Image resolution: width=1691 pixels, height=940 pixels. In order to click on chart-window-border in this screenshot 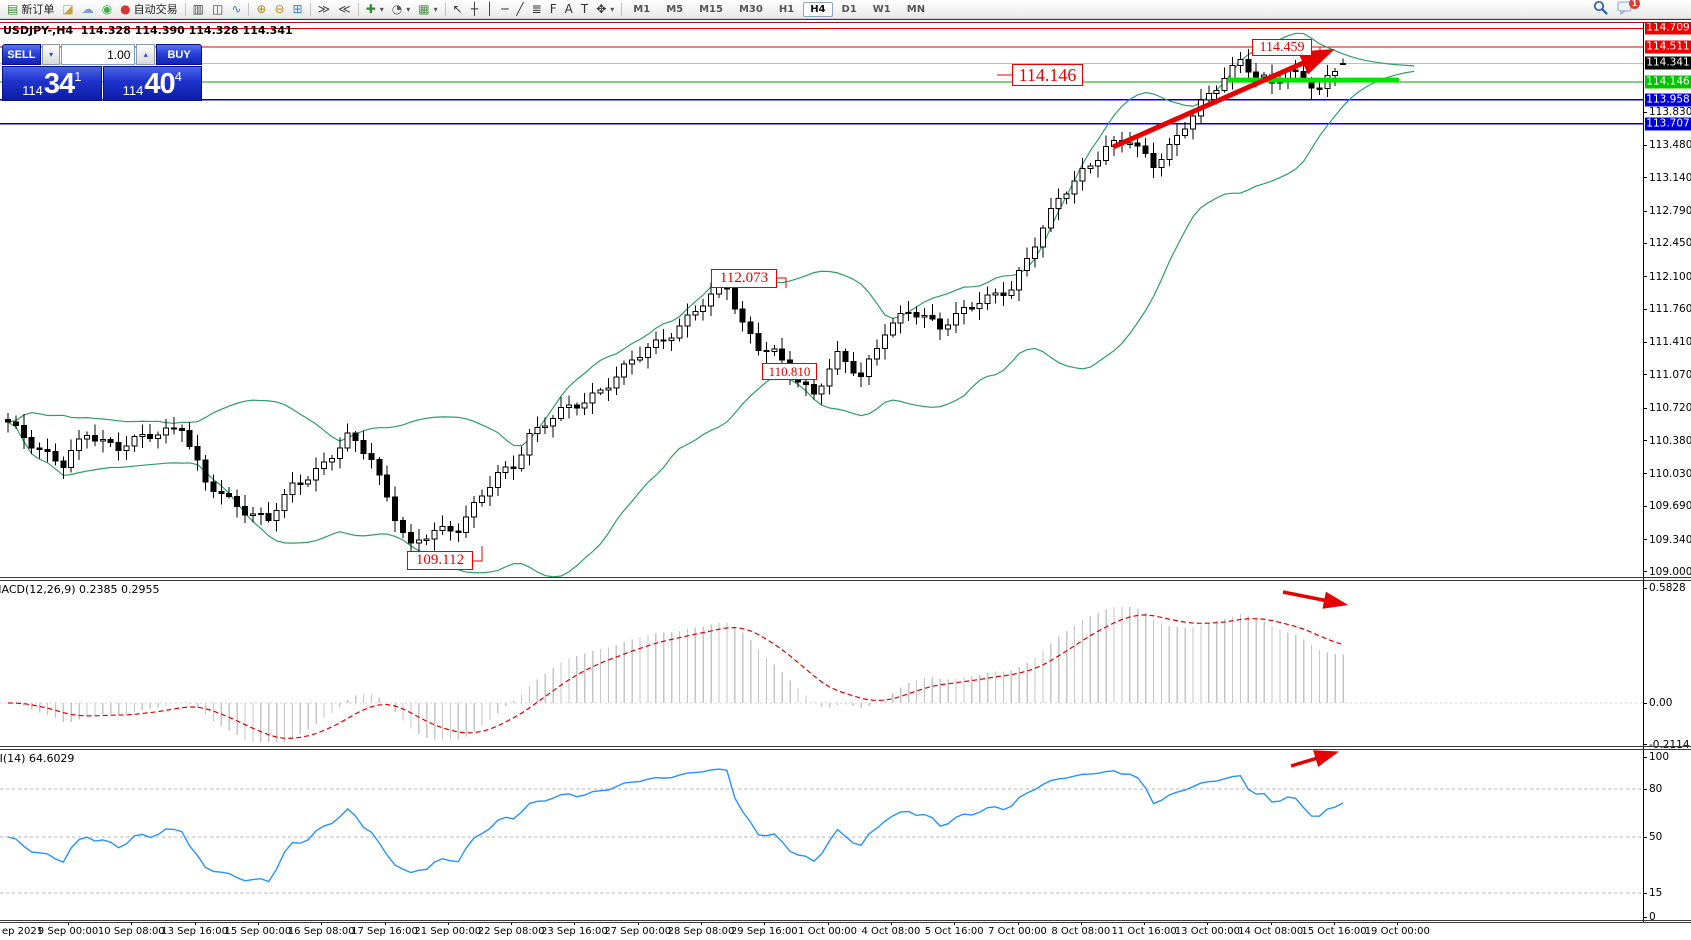, I will do `click(845, 21)`.